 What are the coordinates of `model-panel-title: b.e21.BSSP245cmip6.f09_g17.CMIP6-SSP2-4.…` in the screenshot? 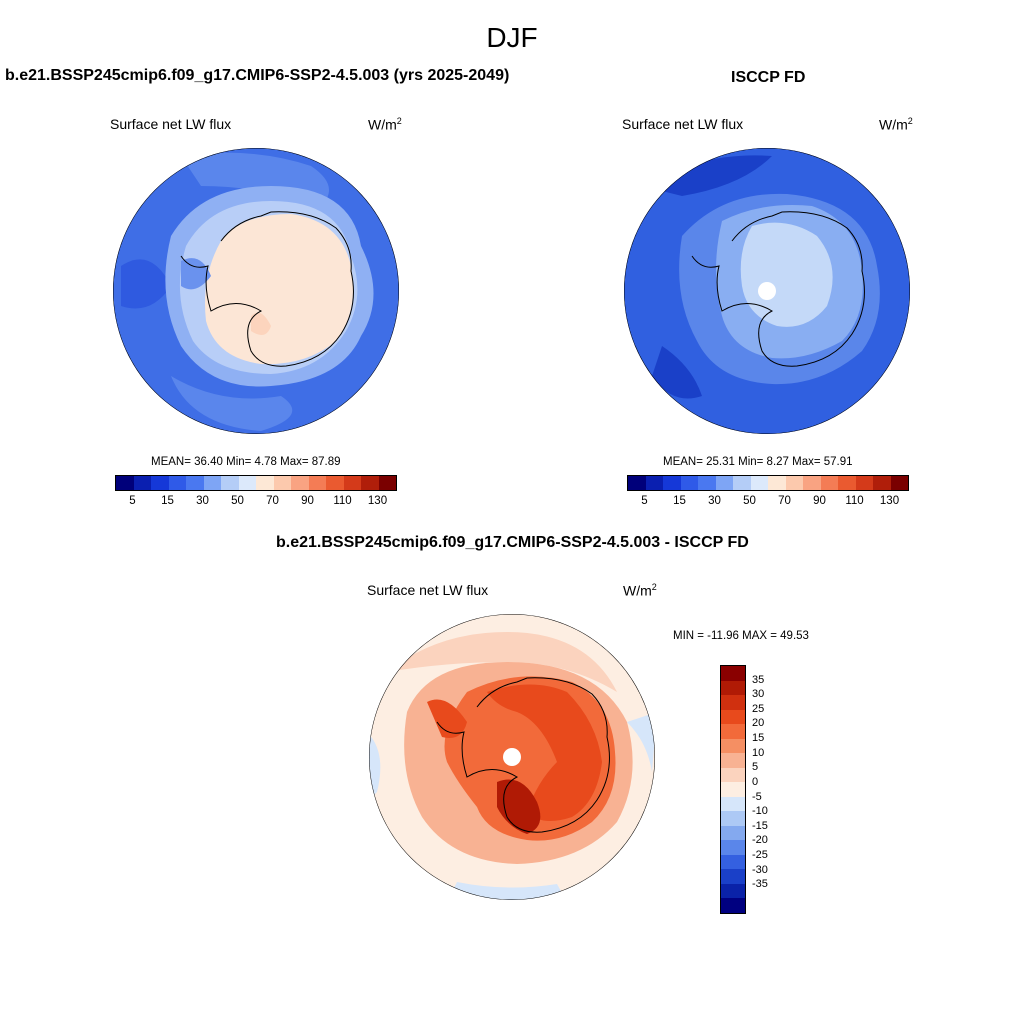 It's located at (257, 75).